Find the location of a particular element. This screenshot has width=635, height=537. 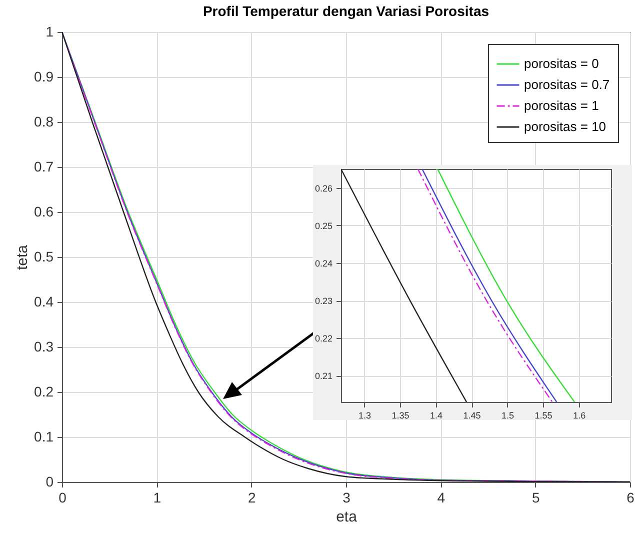

x-tick-label: 3 is located at coordinates (346, 498).